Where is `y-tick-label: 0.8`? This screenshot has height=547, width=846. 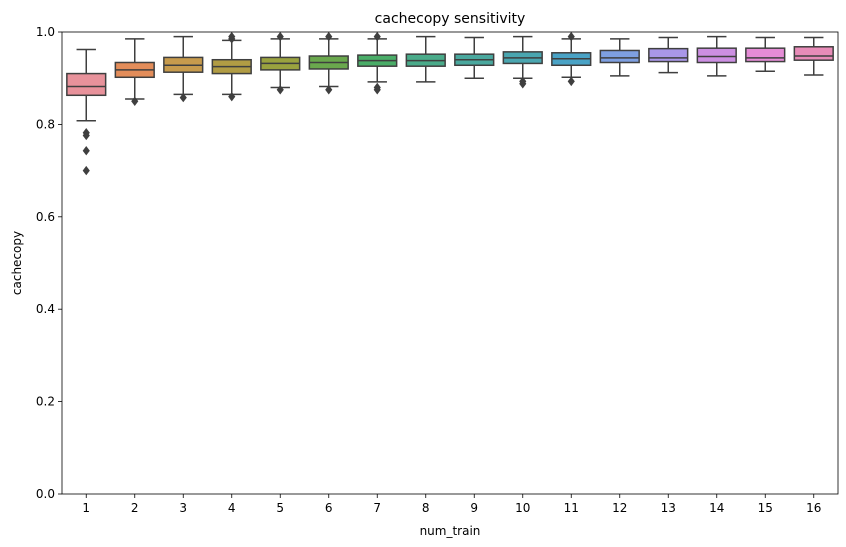
y-tick-label: 0.8 is located at coordinates (45, 124).